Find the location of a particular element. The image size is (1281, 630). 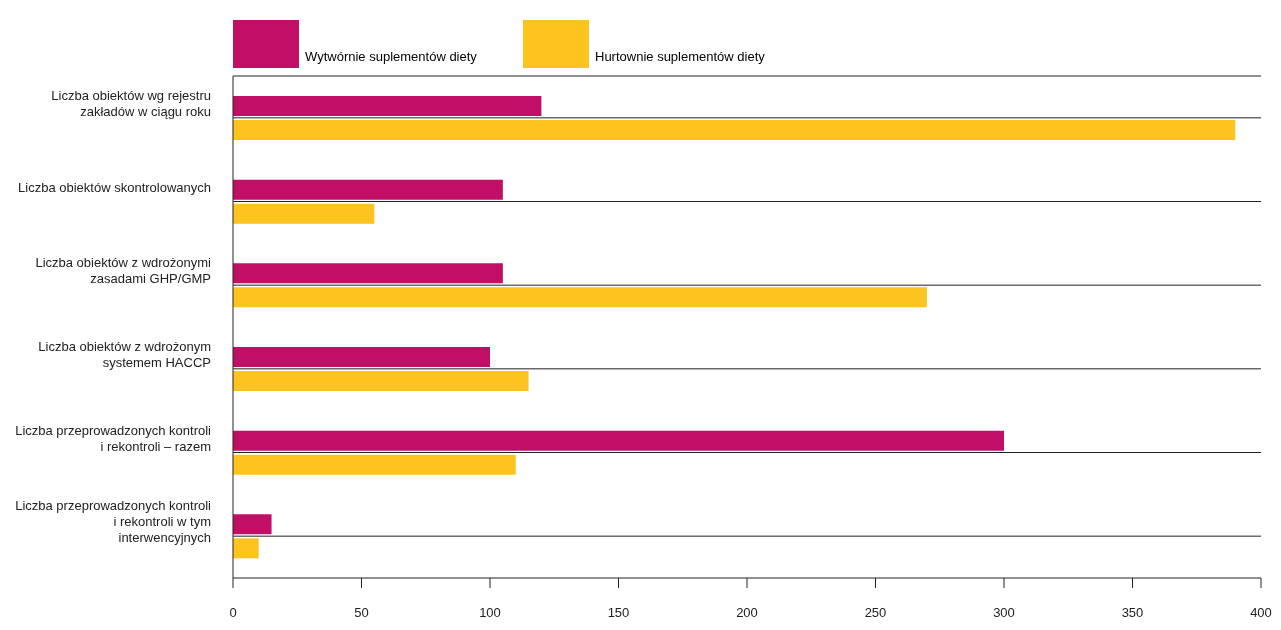

y-tick-label: Liczba obiektów z wdrożonymi zasadami GHP/GMP is located at coordinates (123, 271).